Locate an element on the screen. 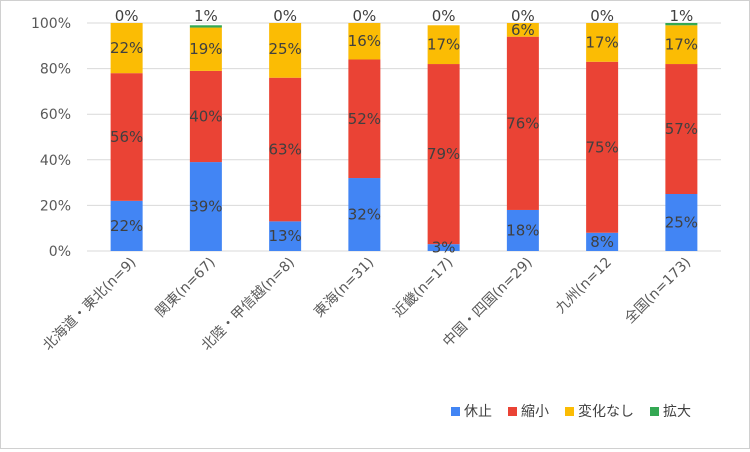 Image resolution: width=750 pixels, height=452 pixels. data-label: 16% is located at coordinates (364, 41).